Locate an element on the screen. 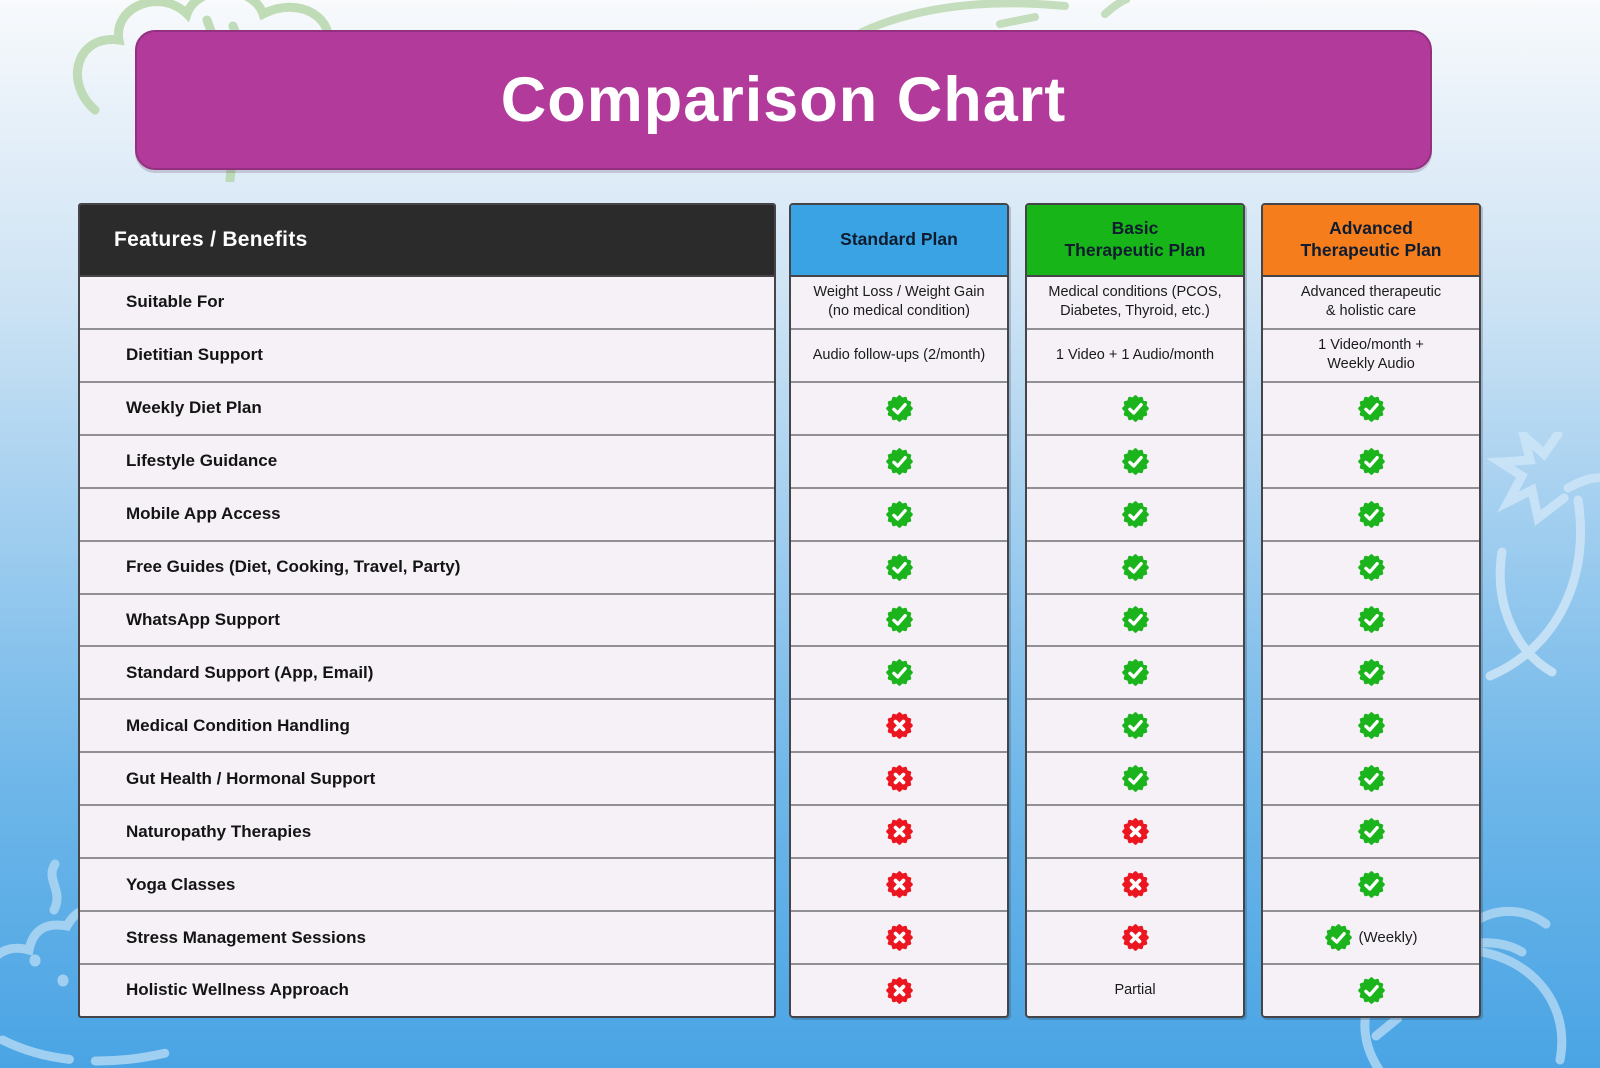 Image resolution: width=1600 pixels, height=1068 pixels. plan-cell: Audio follow-ups (2/month) is located at coordinates (899, 354).